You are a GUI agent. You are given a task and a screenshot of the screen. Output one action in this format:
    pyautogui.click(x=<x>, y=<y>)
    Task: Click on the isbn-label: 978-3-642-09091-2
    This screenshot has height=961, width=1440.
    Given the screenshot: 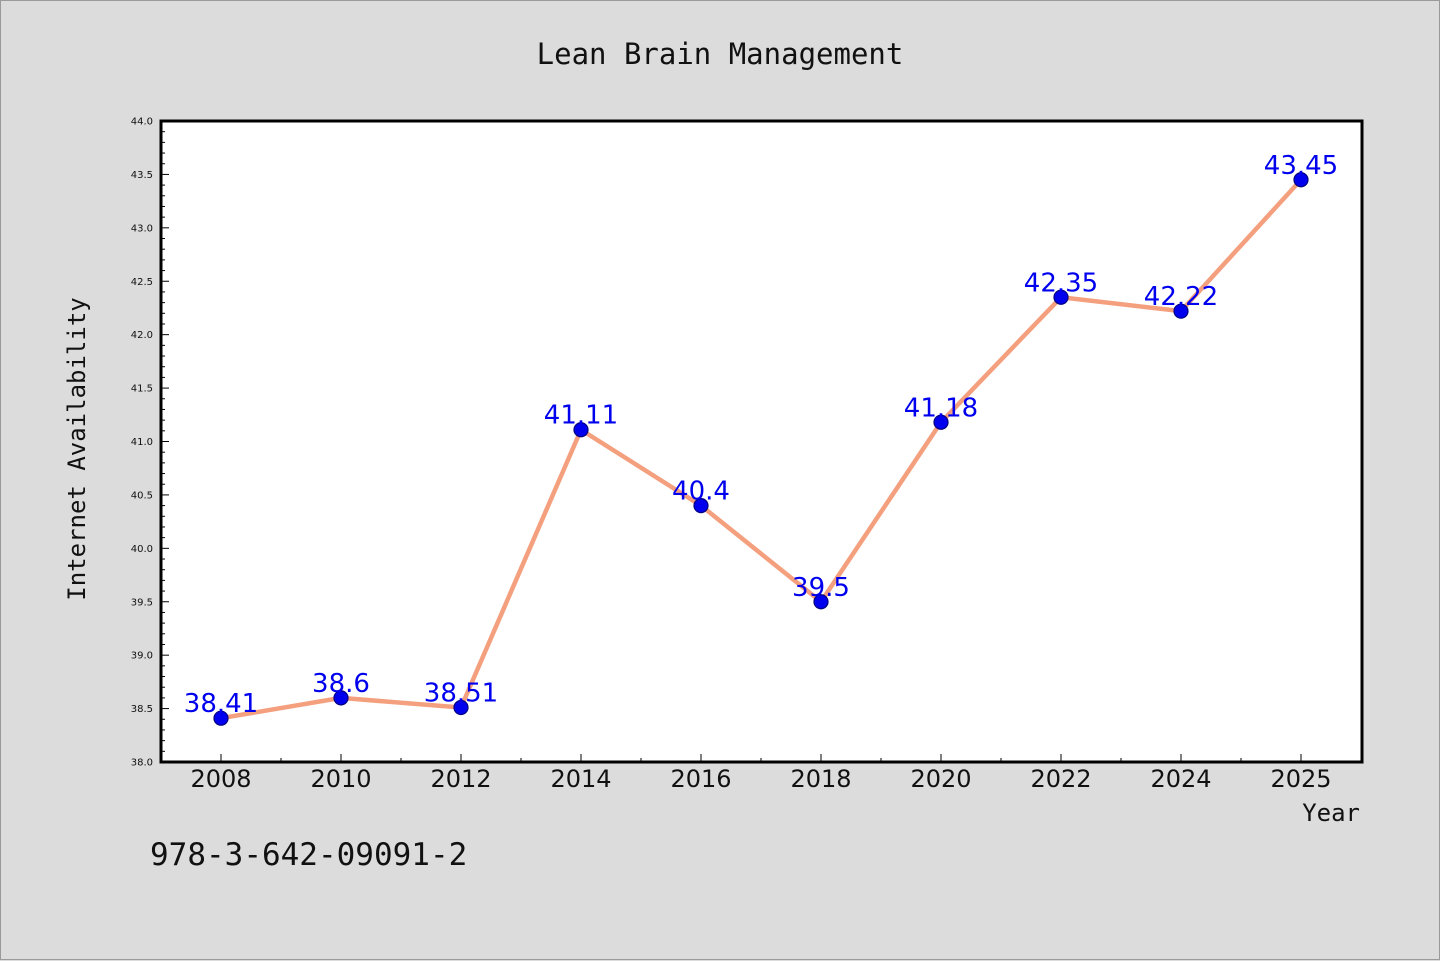 What is the action you would take?
    pyautogui.click(x=308, y=855)
    